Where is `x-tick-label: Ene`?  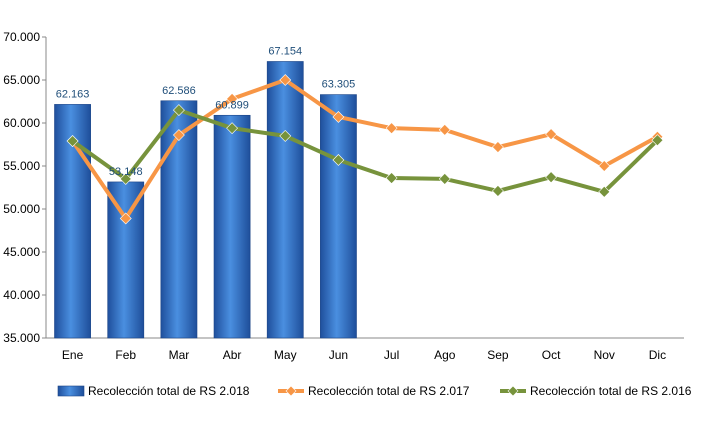 x-tick-label: Ene is located at coordinates (73, 355).